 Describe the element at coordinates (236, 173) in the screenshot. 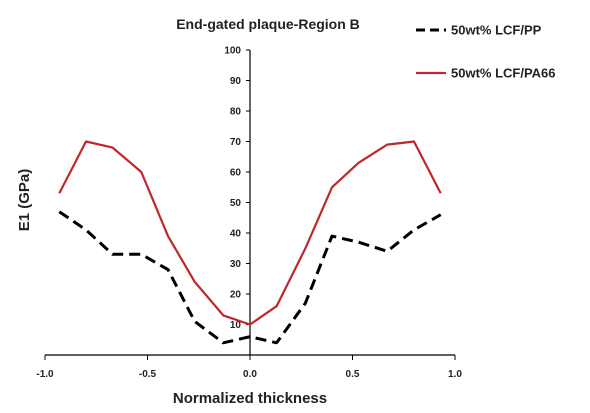

I see `y-tick-label: 60` at that location.